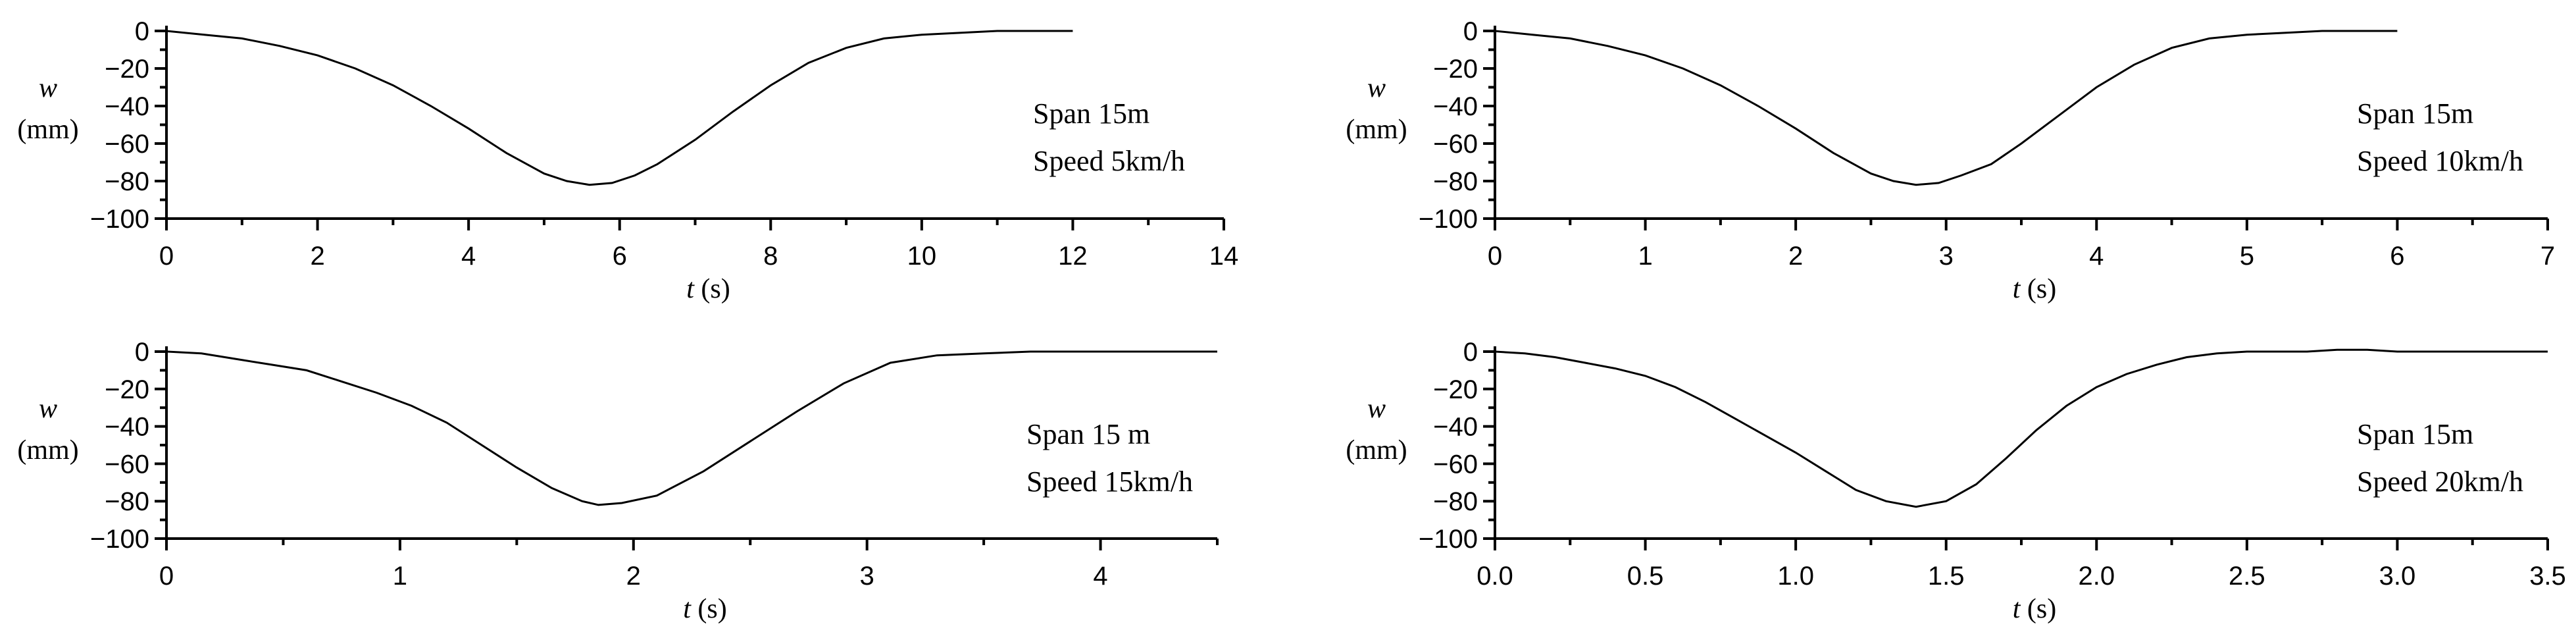 This screenshot has height=638, width=2576. Describe the element at coordinates (1795, 576) in the screenshot. I see `x-tick-label: 1.0` at that location.